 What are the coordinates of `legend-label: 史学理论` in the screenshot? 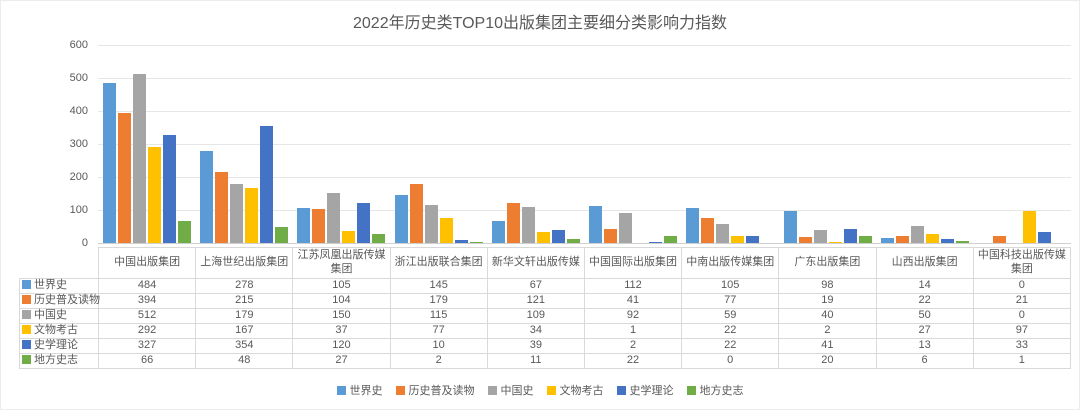 It's located at (651, 391).